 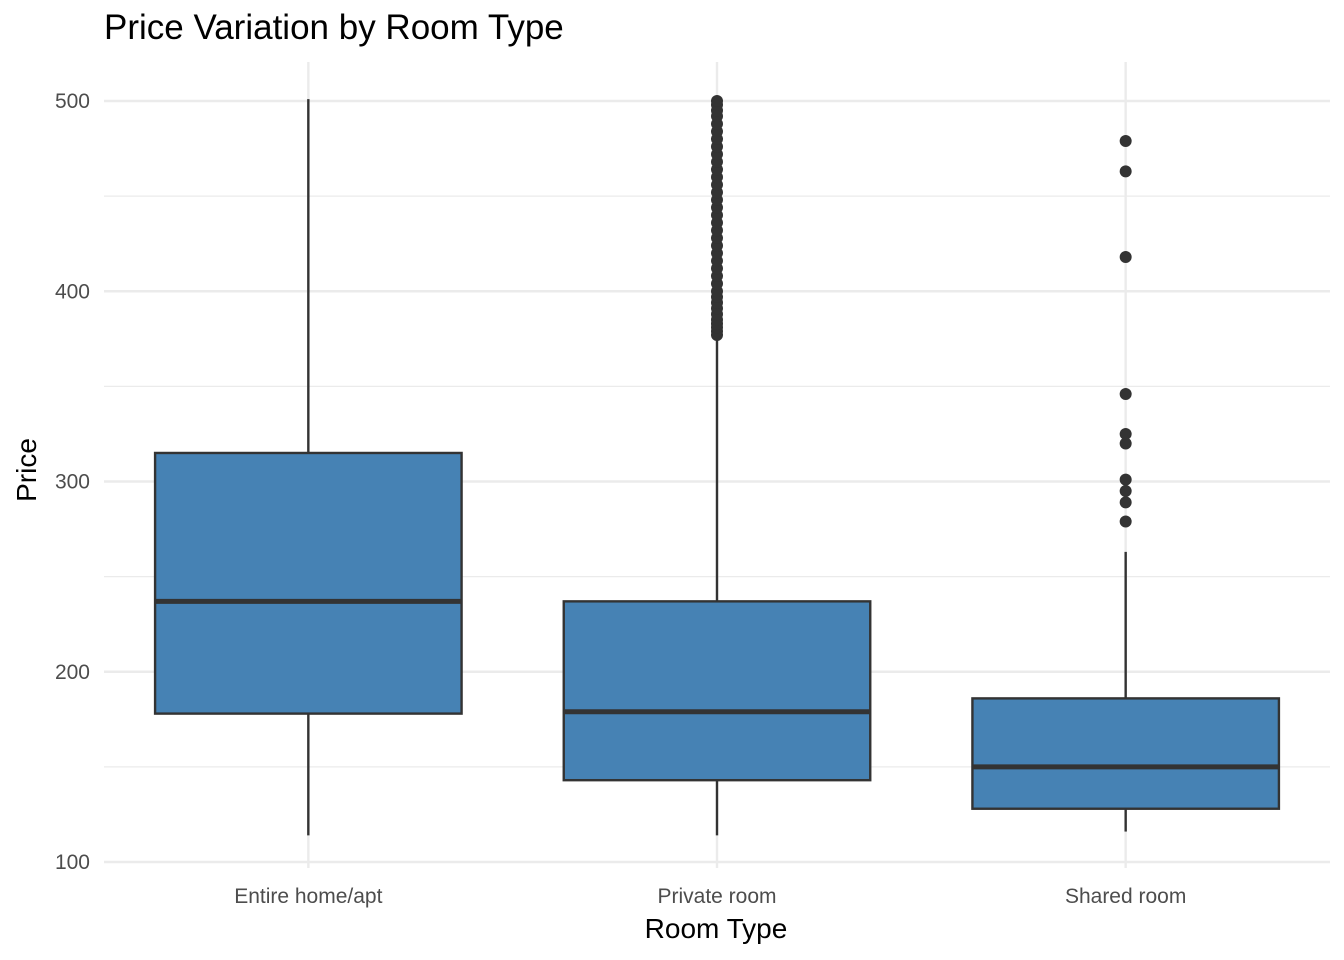 What do you see at coordinates (26, 470) in the screenshot?
I see `y-axis-title: Price` at bounding box center [26, 470].